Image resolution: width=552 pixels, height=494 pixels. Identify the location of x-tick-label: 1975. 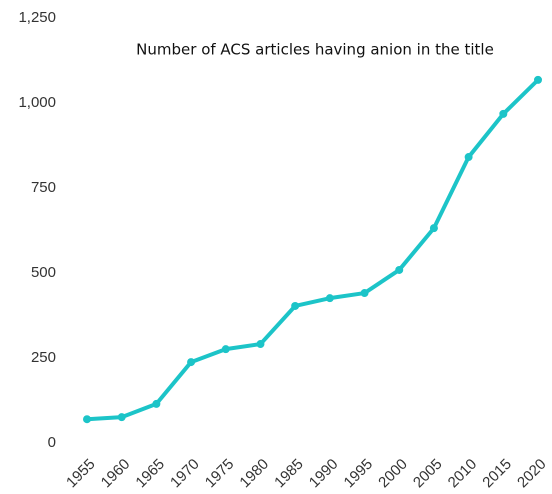
(220, 474).